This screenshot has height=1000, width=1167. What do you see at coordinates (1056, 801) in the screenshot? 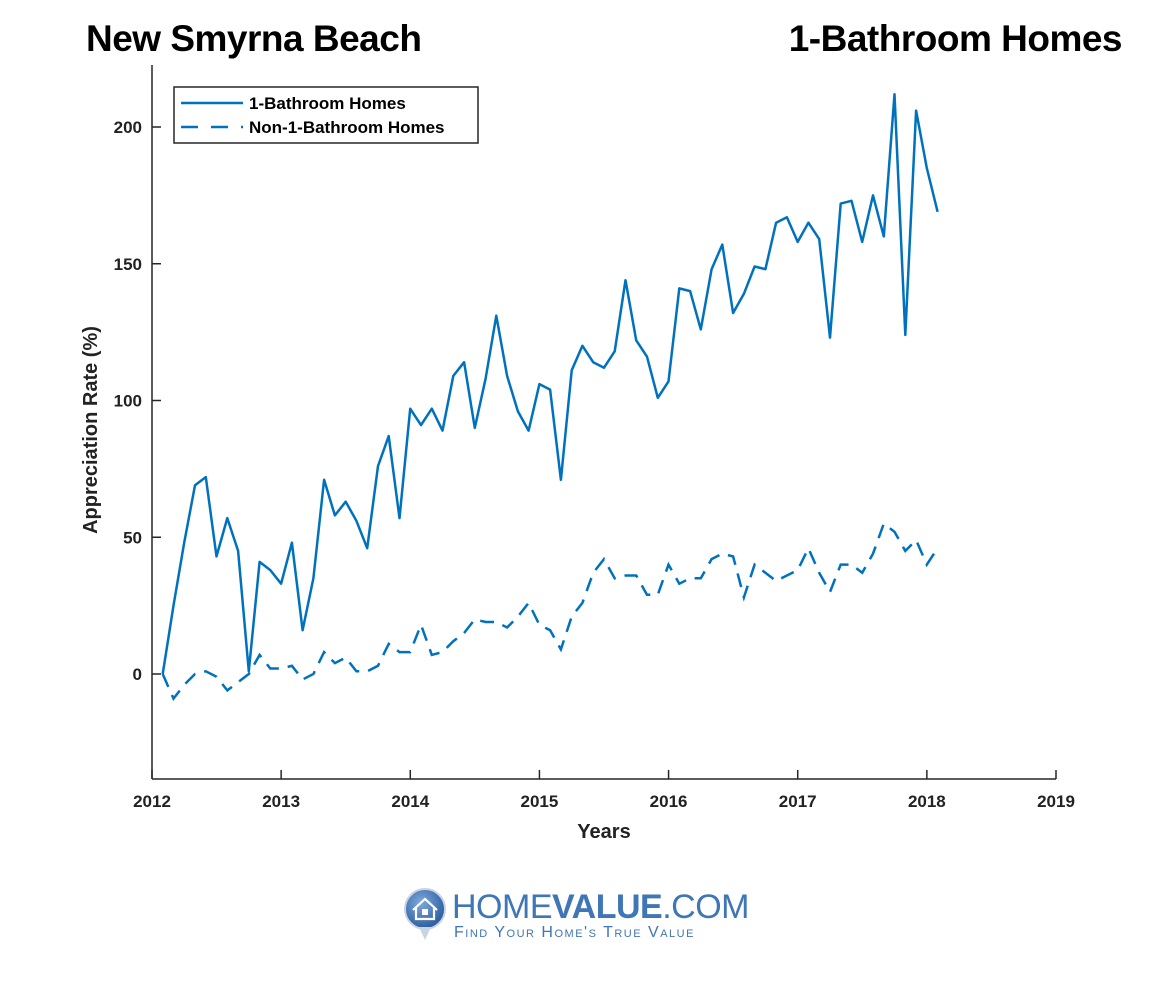
I see `x-tick-label: 2019` at bounding box center [1056, 801].